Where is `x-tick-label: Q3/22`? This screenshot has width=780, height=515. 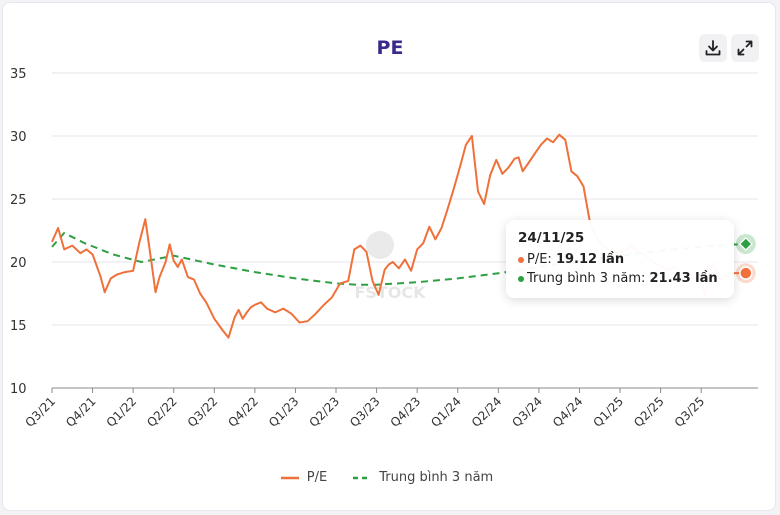
x-tick-label: Q3/22 is located at coordinates (203, 412).